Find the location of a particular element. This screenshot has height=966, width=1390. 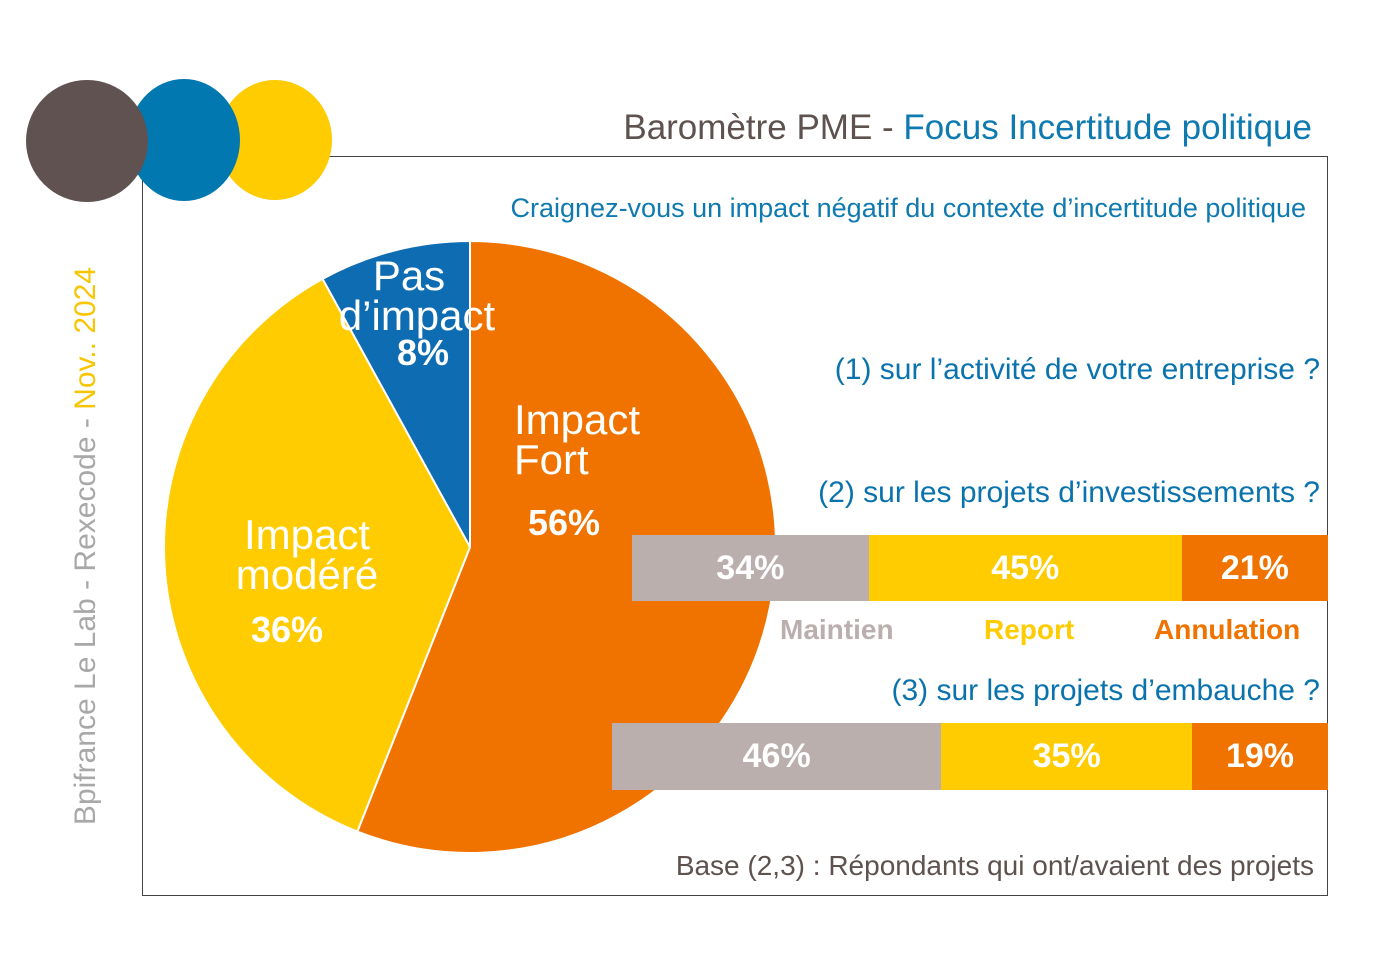

pie-label-fort: Impact Fort 56% is located at coordinates (577, 469).